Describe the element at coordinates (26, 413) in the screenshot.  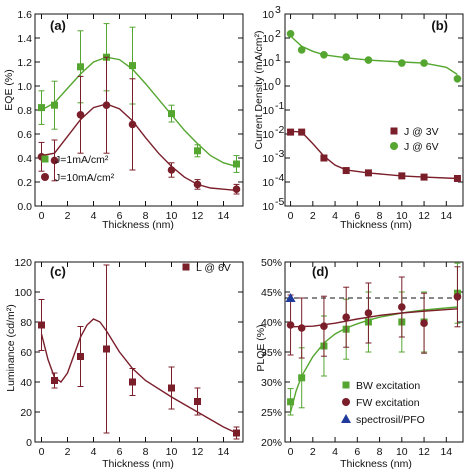
I see `y-tick-label: 20` at that location.